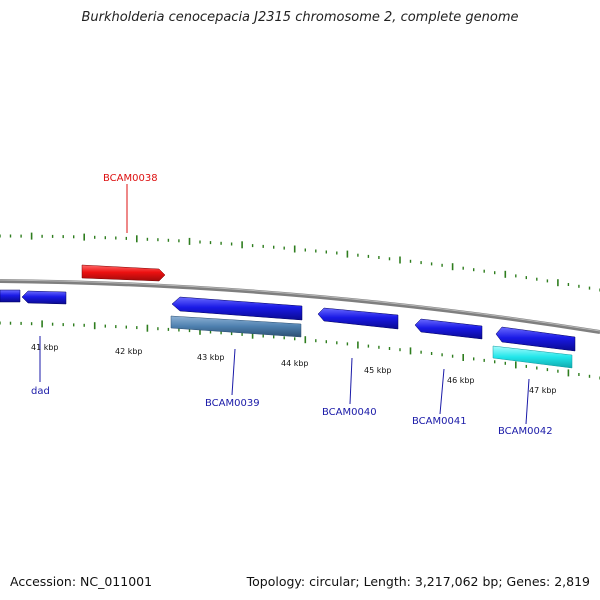 This screenshot has height=600, width=600. I want to click on gene-highlight-bcam0039, so click(236, 326).